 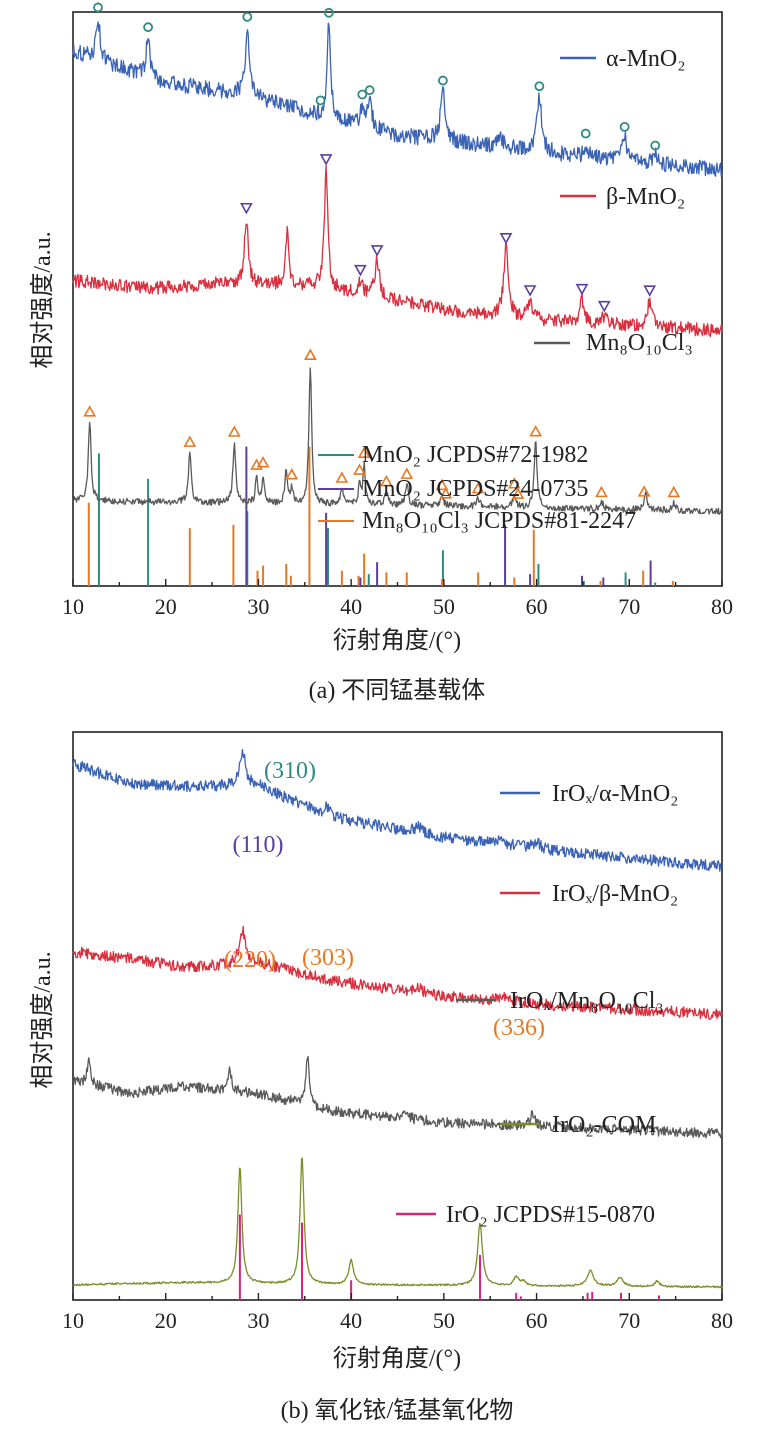 I want to click on legend-label-iro2-com: IrO₂-COM, so click(x=604, y=1125).